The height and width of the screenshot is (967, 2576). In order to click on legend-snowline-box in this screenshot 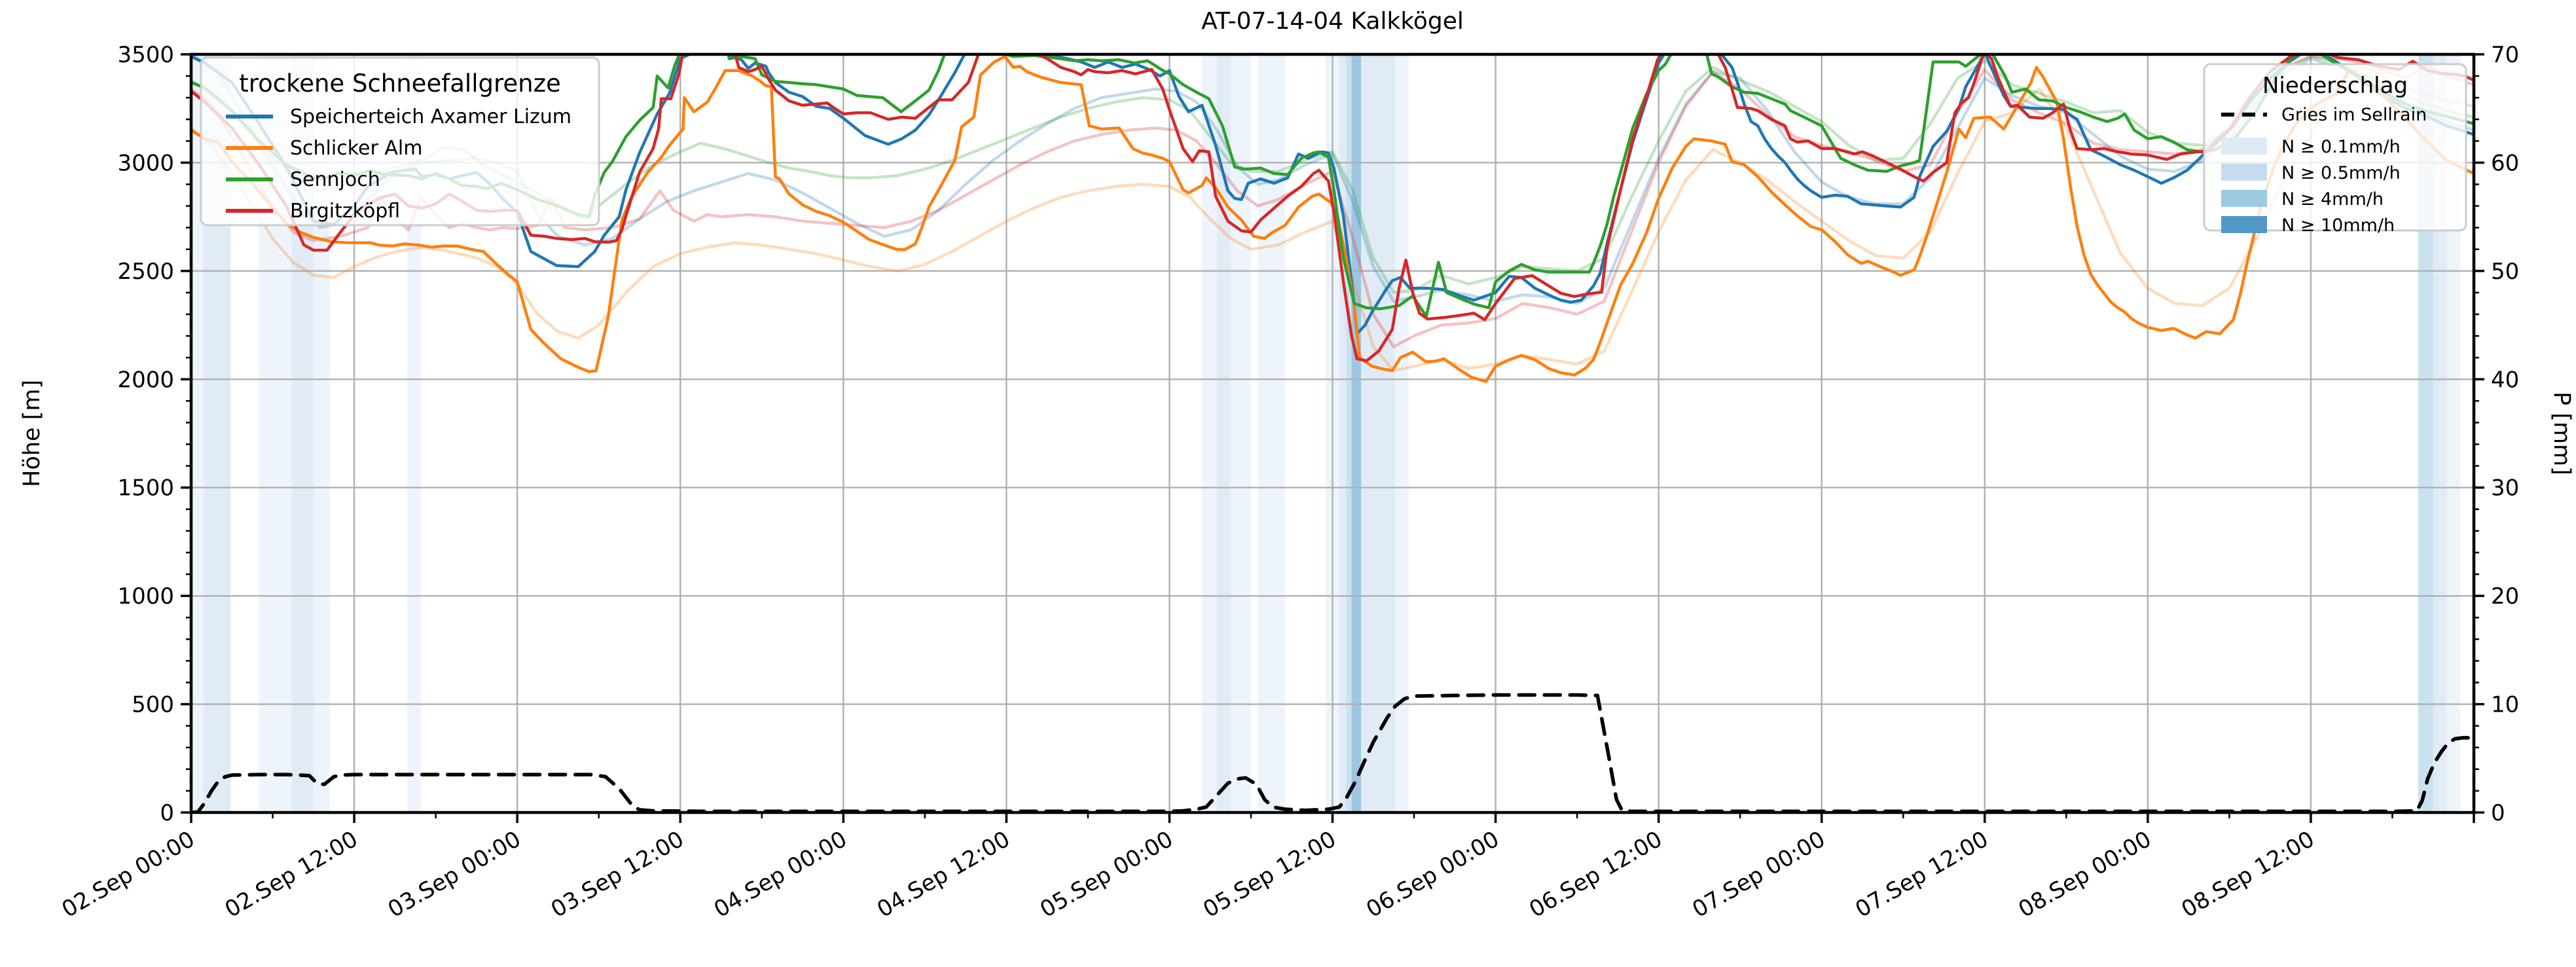, I will do `click(400, 141)`.